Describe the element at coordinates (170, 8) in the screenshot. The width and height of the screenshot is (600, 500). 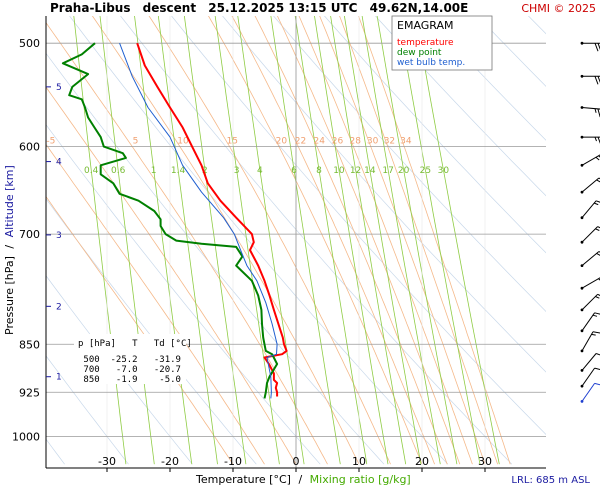
I see `flight-mode: descent` at that location.